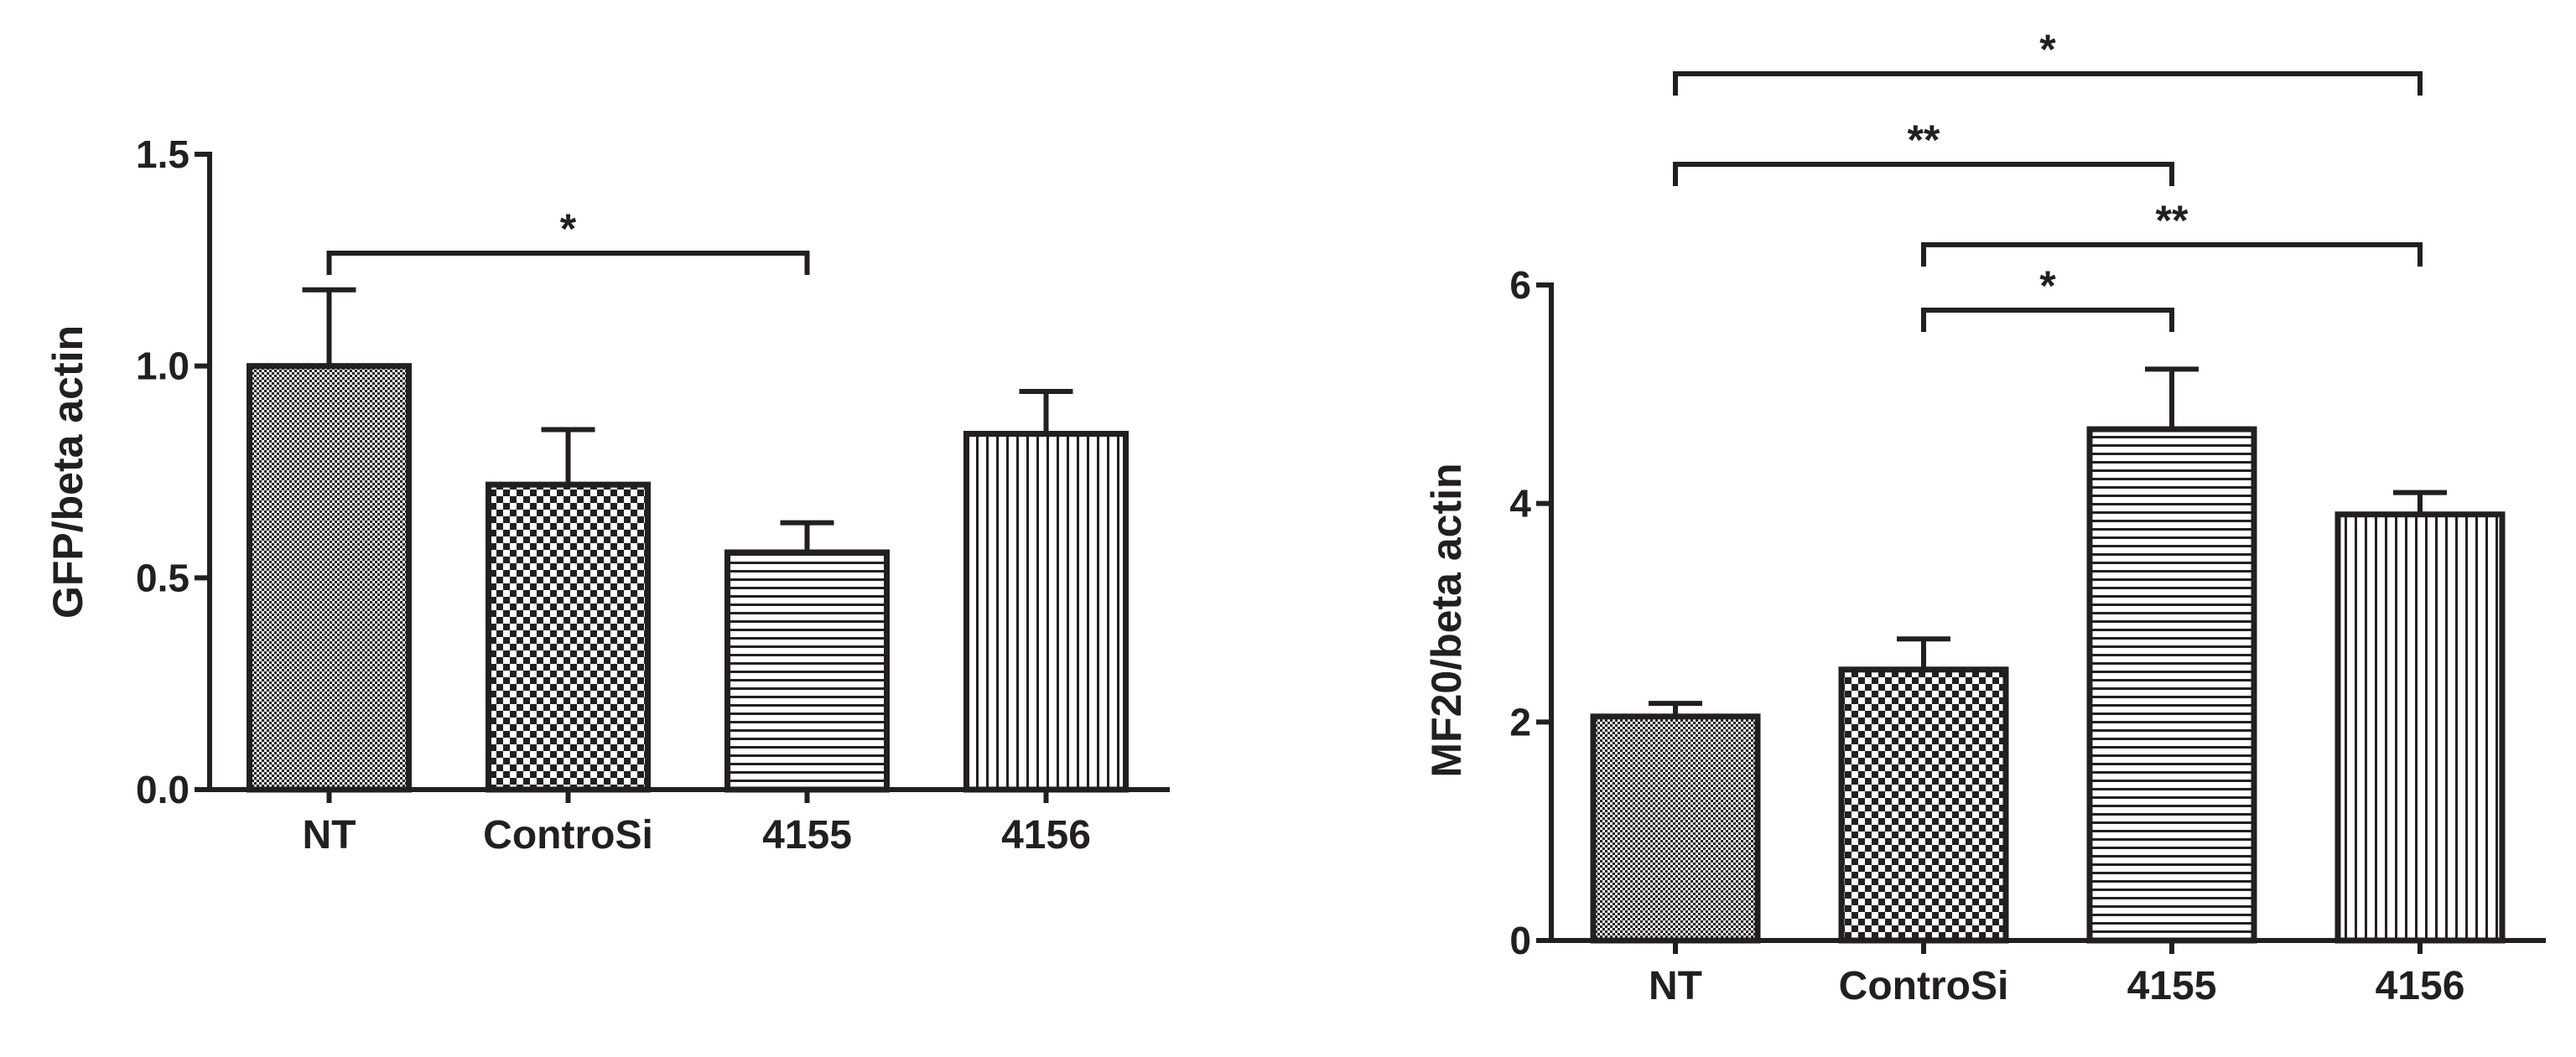 The height and width of the screenshot is (1057, 2576). What do you see at coordinates (568, 228) in the screenshot?
I see `chart1-significance-label: *` at bounding box center [568, 228].